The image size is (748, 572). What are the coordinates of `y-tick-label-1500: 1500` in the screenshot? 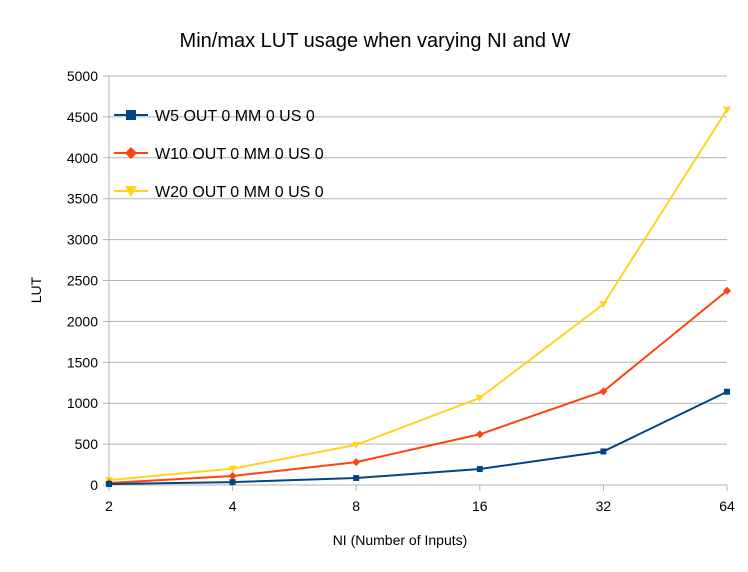 It's located at (82, 362).